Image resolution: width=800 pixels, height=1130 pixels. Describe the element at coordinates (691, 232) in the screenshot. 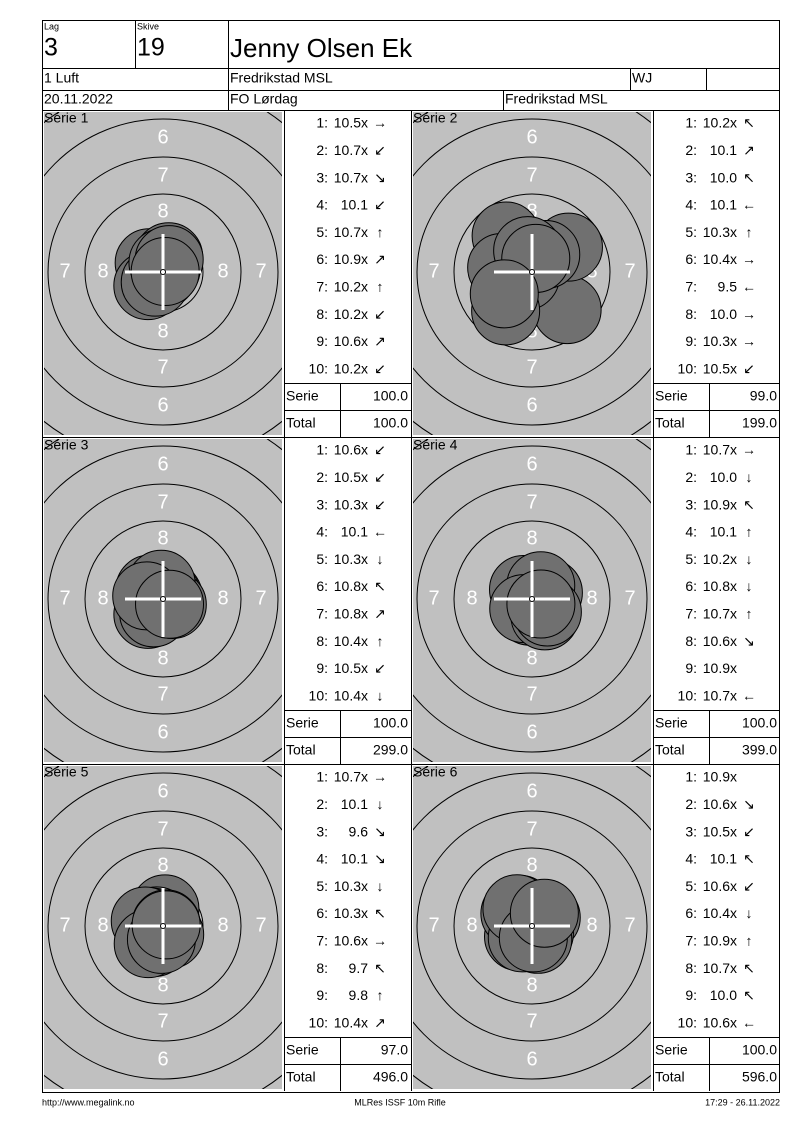

I see `shot-number: 5:` at that location.